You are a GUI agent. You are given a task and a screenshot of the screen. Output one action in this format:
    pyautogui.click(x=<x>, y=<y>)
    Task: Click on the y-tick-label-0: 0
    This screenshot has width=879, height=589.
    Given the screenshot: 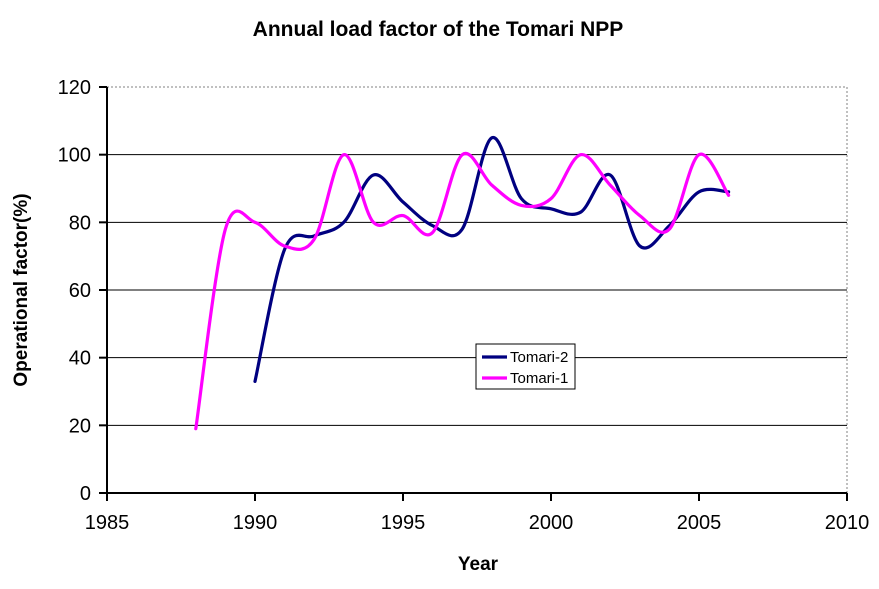 What is the action you would take?
    pyautogui.click(x=85, y=494)
    